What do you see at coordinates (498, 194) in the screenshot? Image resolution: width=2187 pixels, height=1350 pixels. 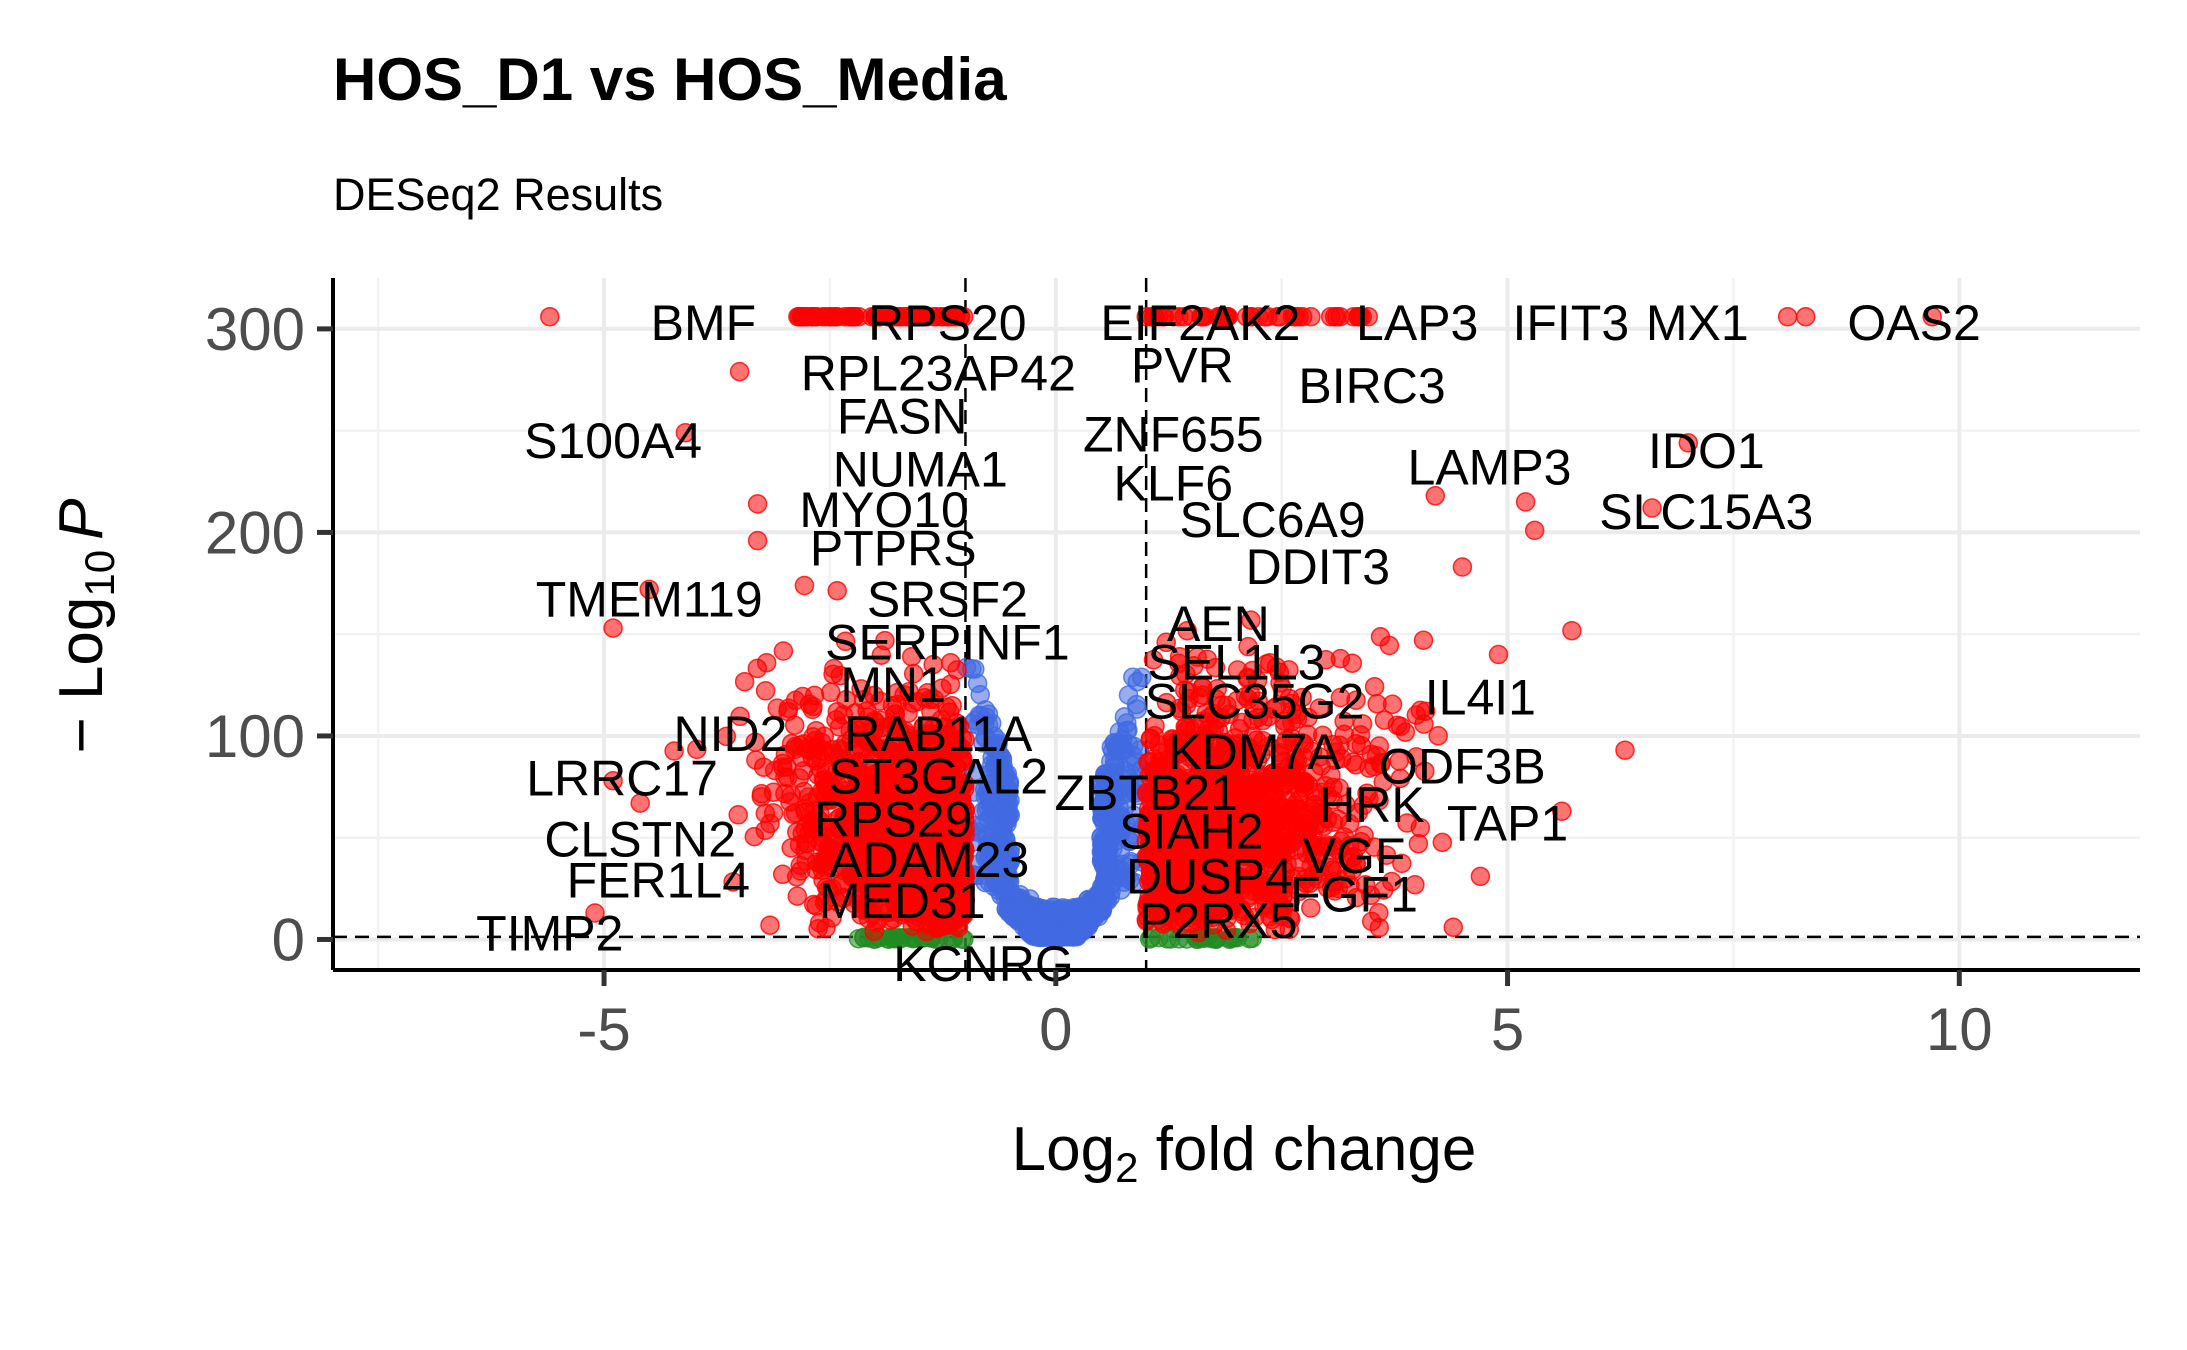 I see `chart-subtitle: DESeq2 Results` at bounding box center [498, 194].